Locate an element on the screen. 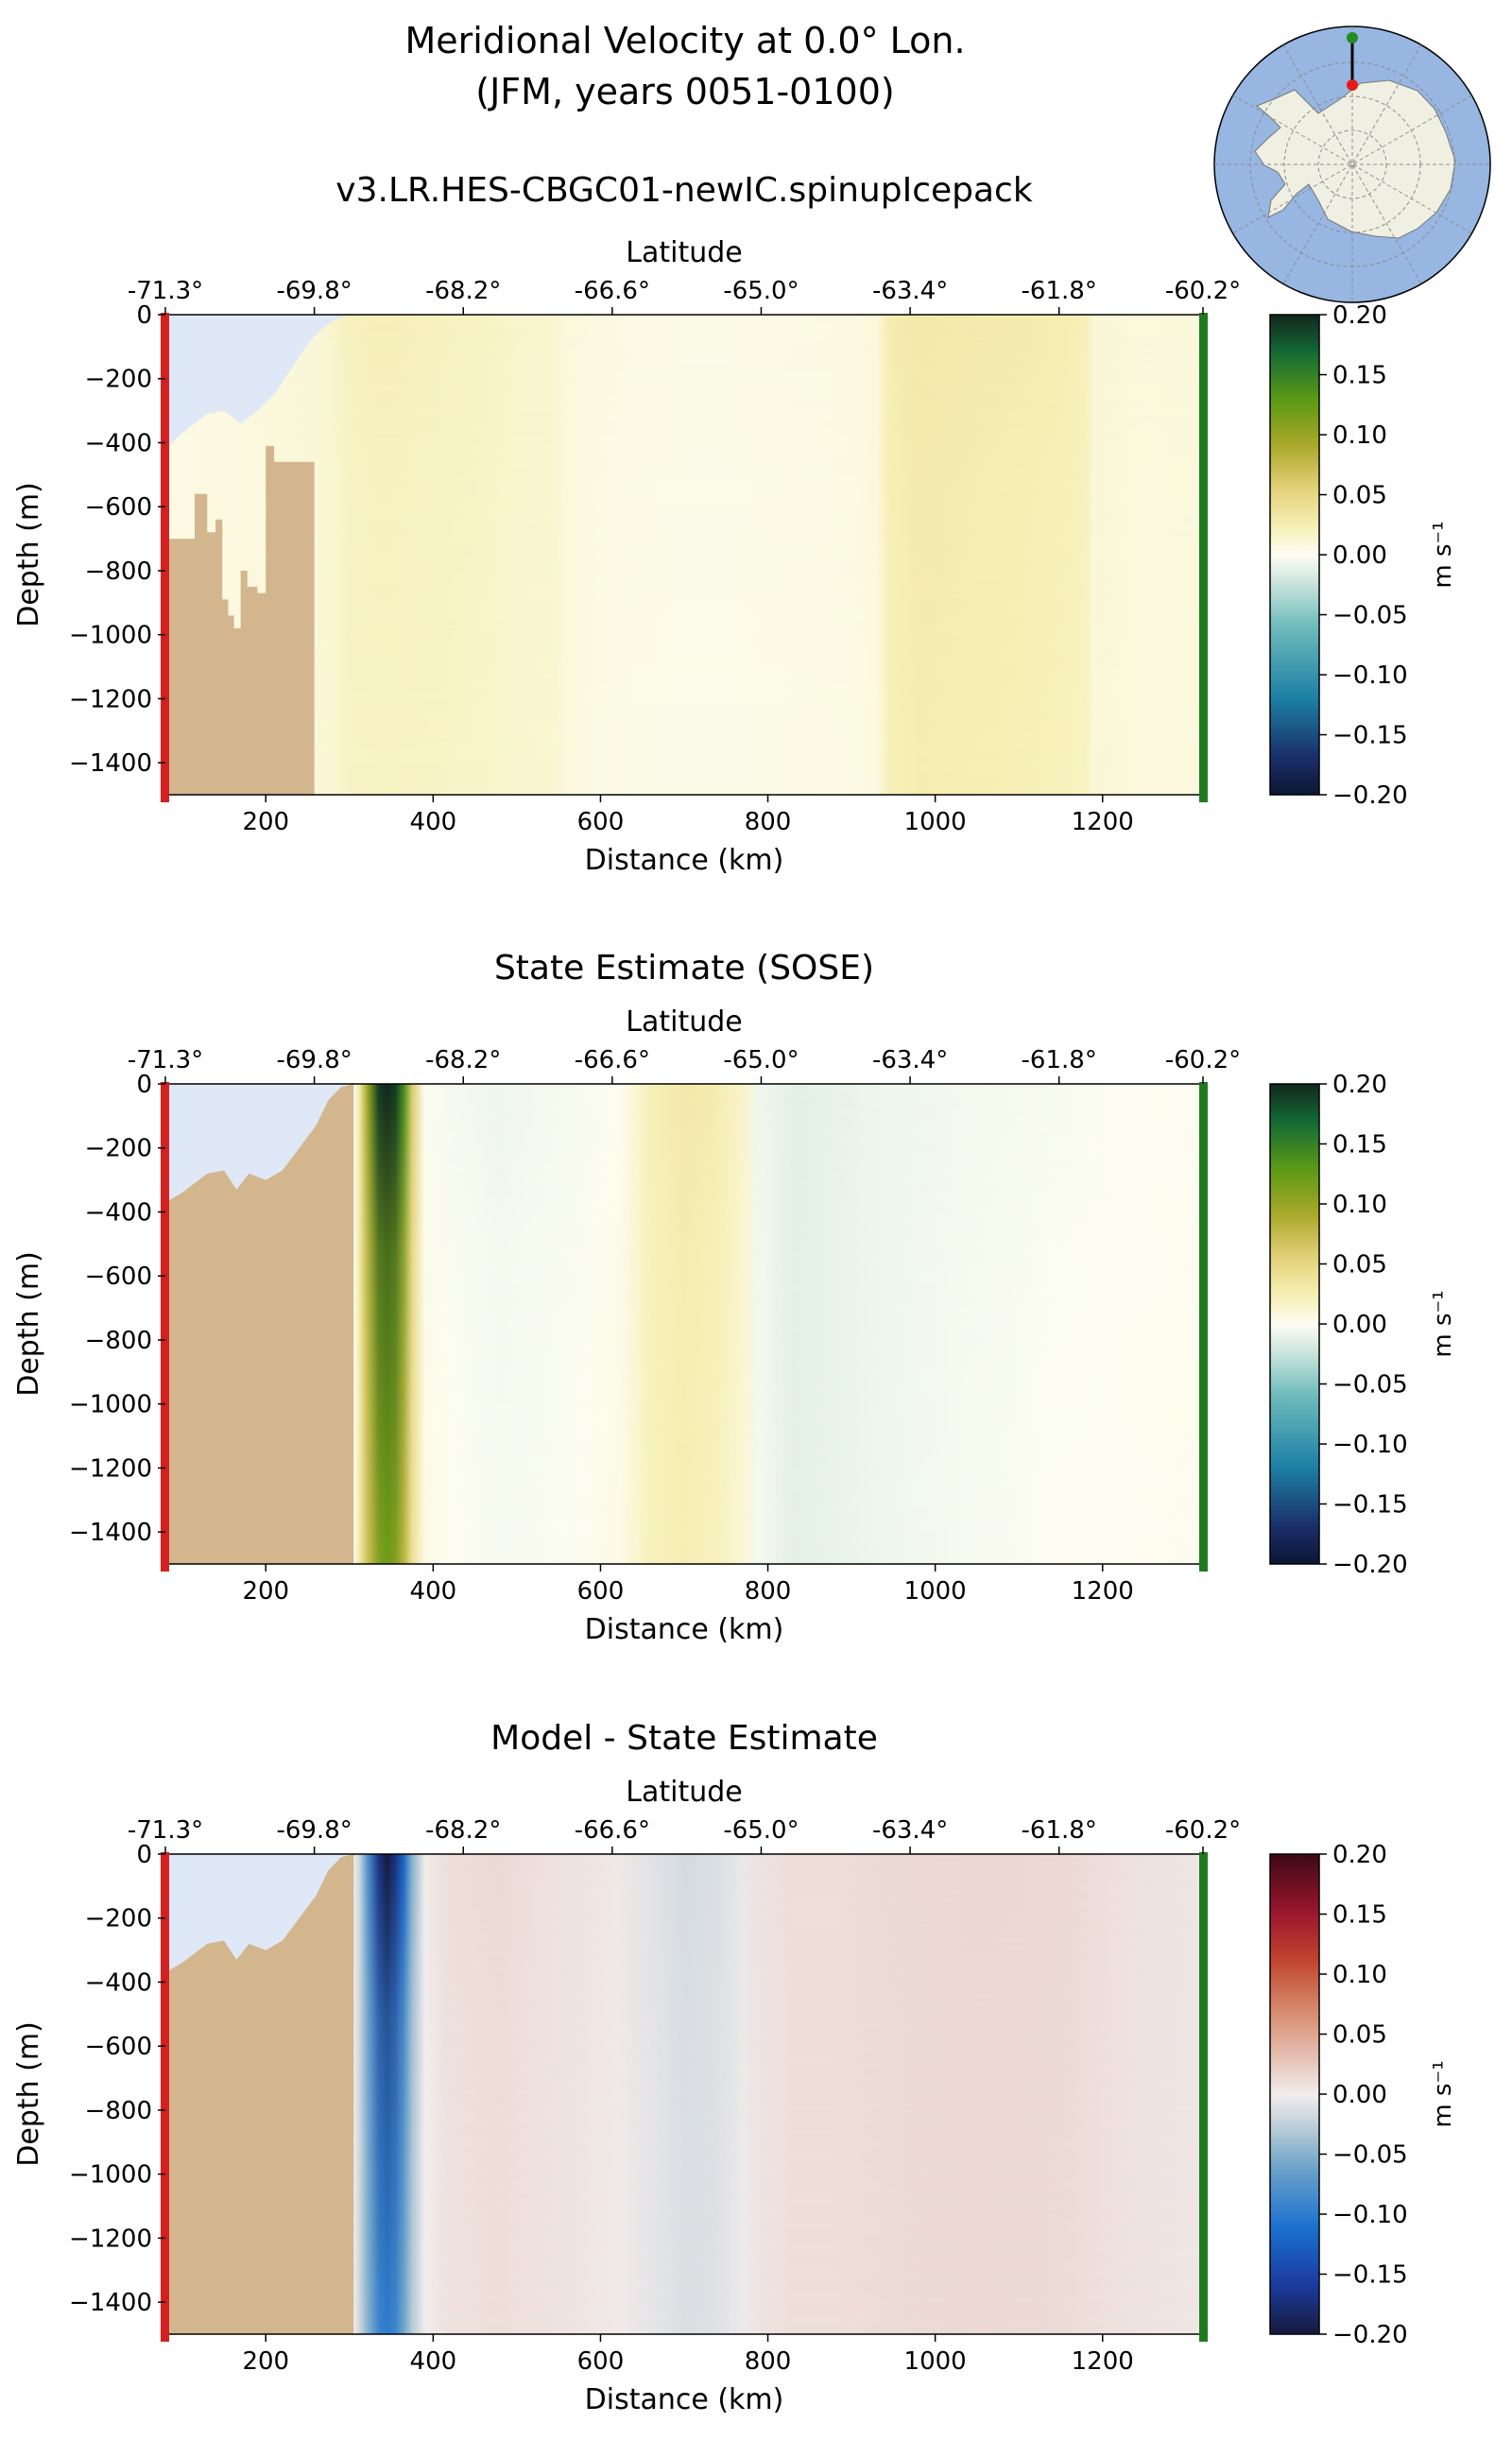  ice-shelf is located at coordinates (257, 382).